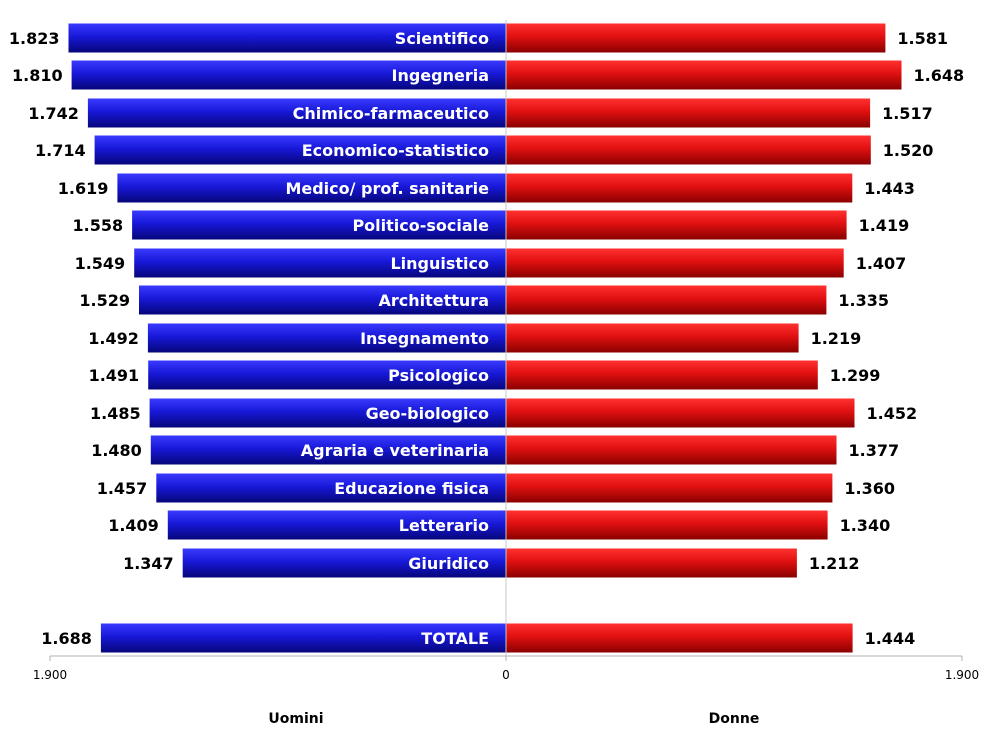 This screenshot has height=741, width=992. What do you see at coordinates (300, 150) in the screenshot?
I see `bar-uomini-economico-statistico` at bounding box center [300, 150].